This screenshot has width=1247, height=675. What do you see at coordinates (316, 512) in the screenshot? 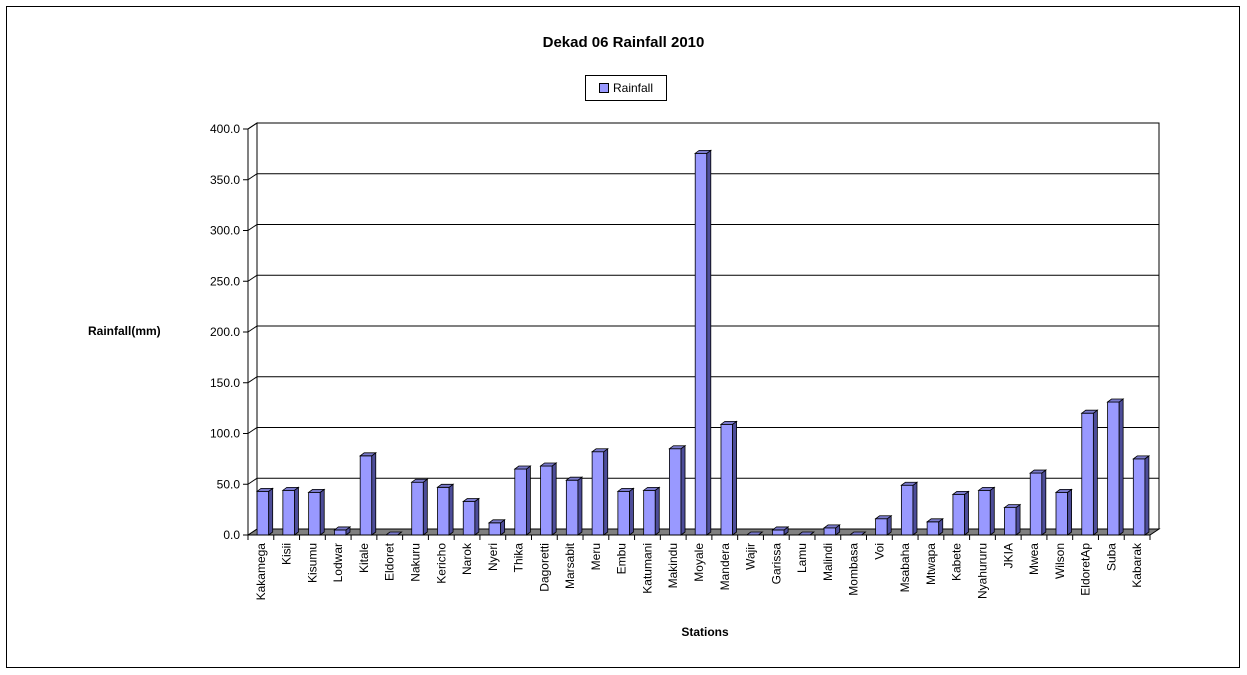
I see `bar-kisumu` at bounding box center [316, 512].